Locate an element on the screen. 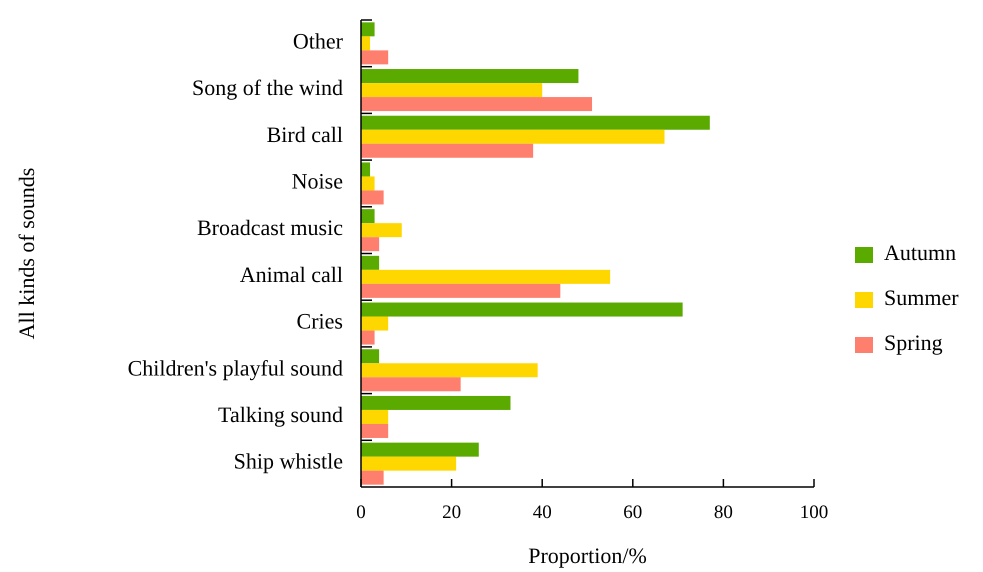 This screenshot has width=983, height=572. y-axis-title: All kinds of sounds is located at coordinates (26, 254).